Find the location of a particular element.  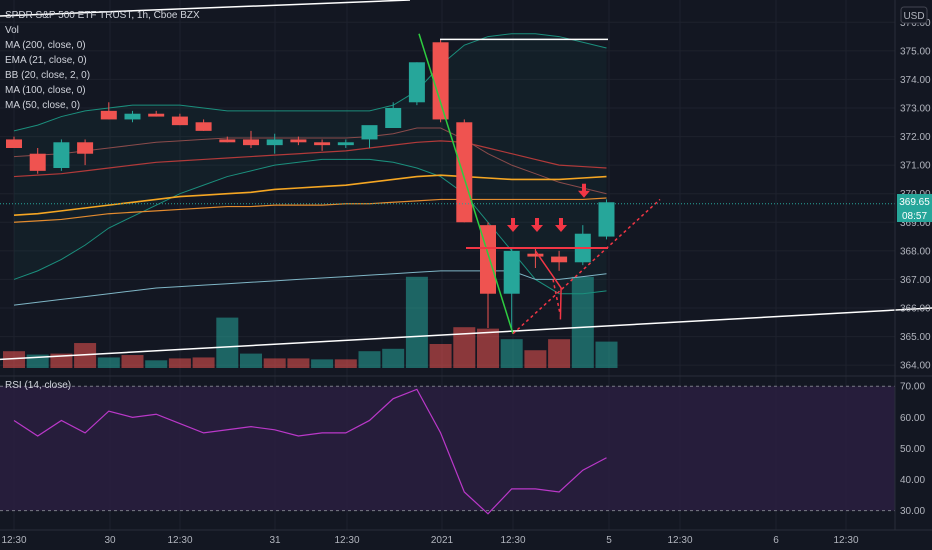

rsi-tick-label: 70.00 is located at coordinates (912, 387).